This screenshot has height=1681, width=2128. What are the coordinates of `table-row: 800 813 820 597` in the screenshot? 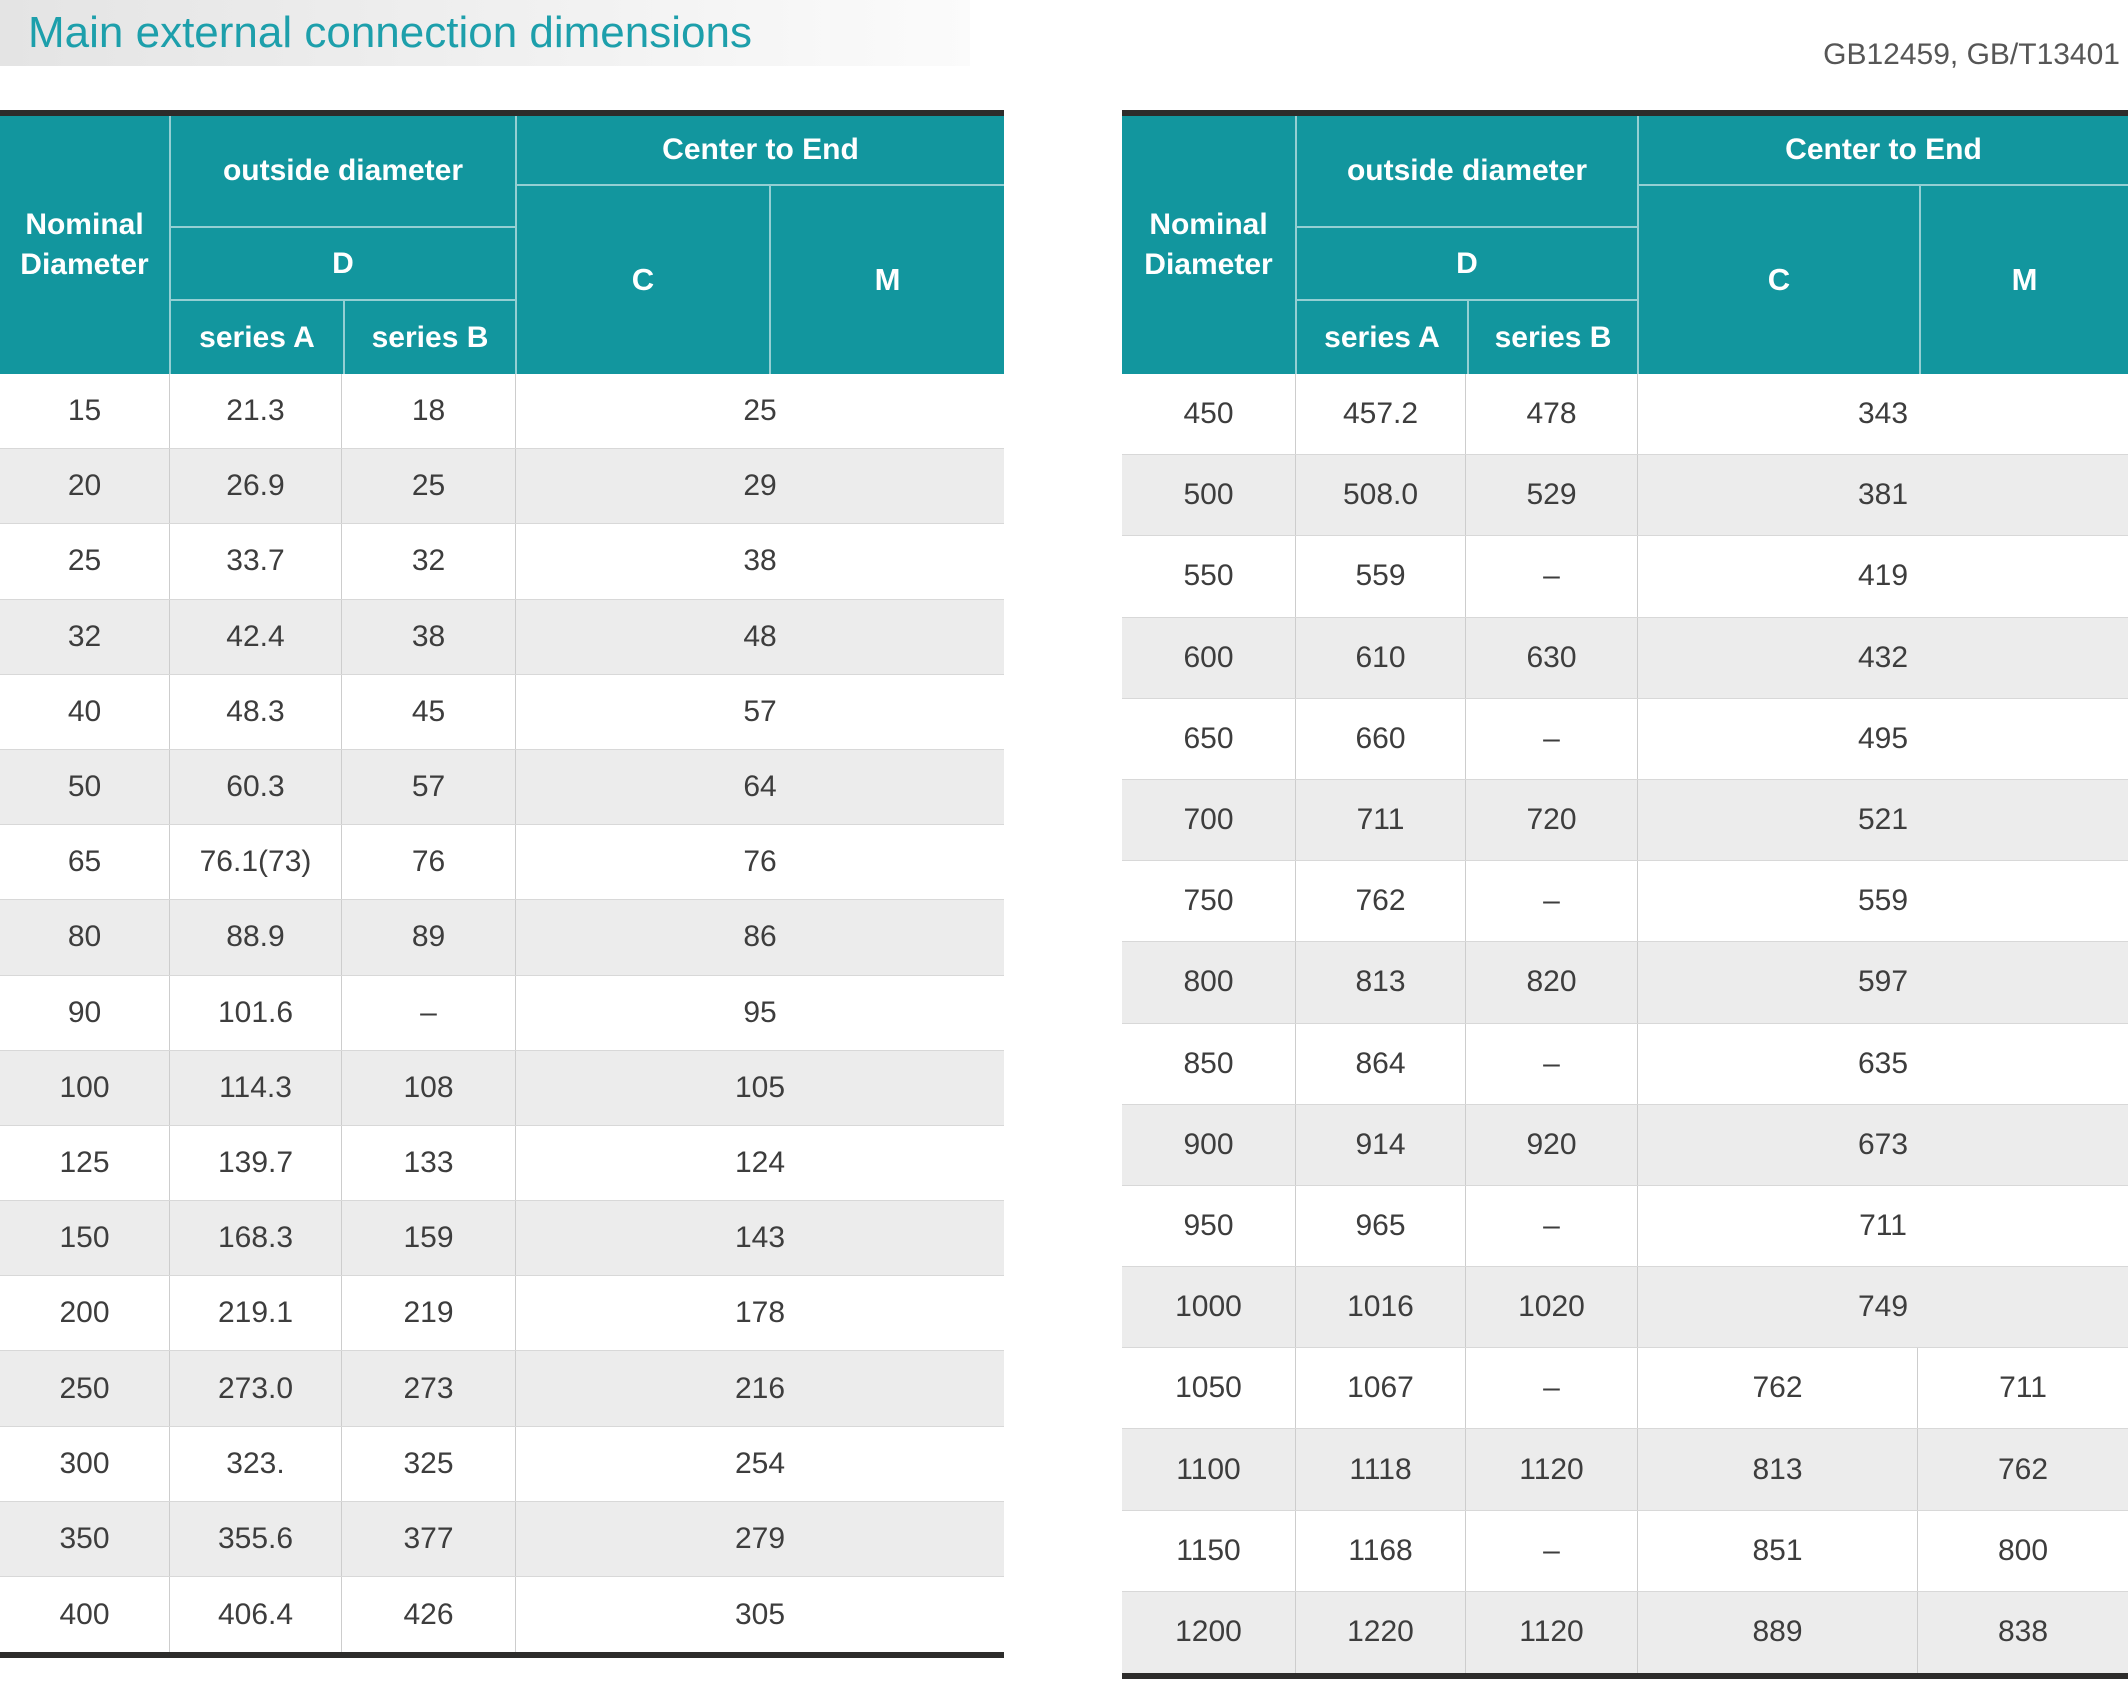 It's located at (1625, 983).